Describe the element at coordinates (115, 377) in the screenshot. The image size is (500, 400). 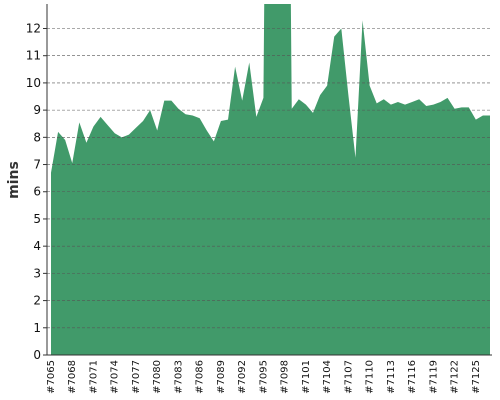
I see `x-tick-label: #7074` at that location.